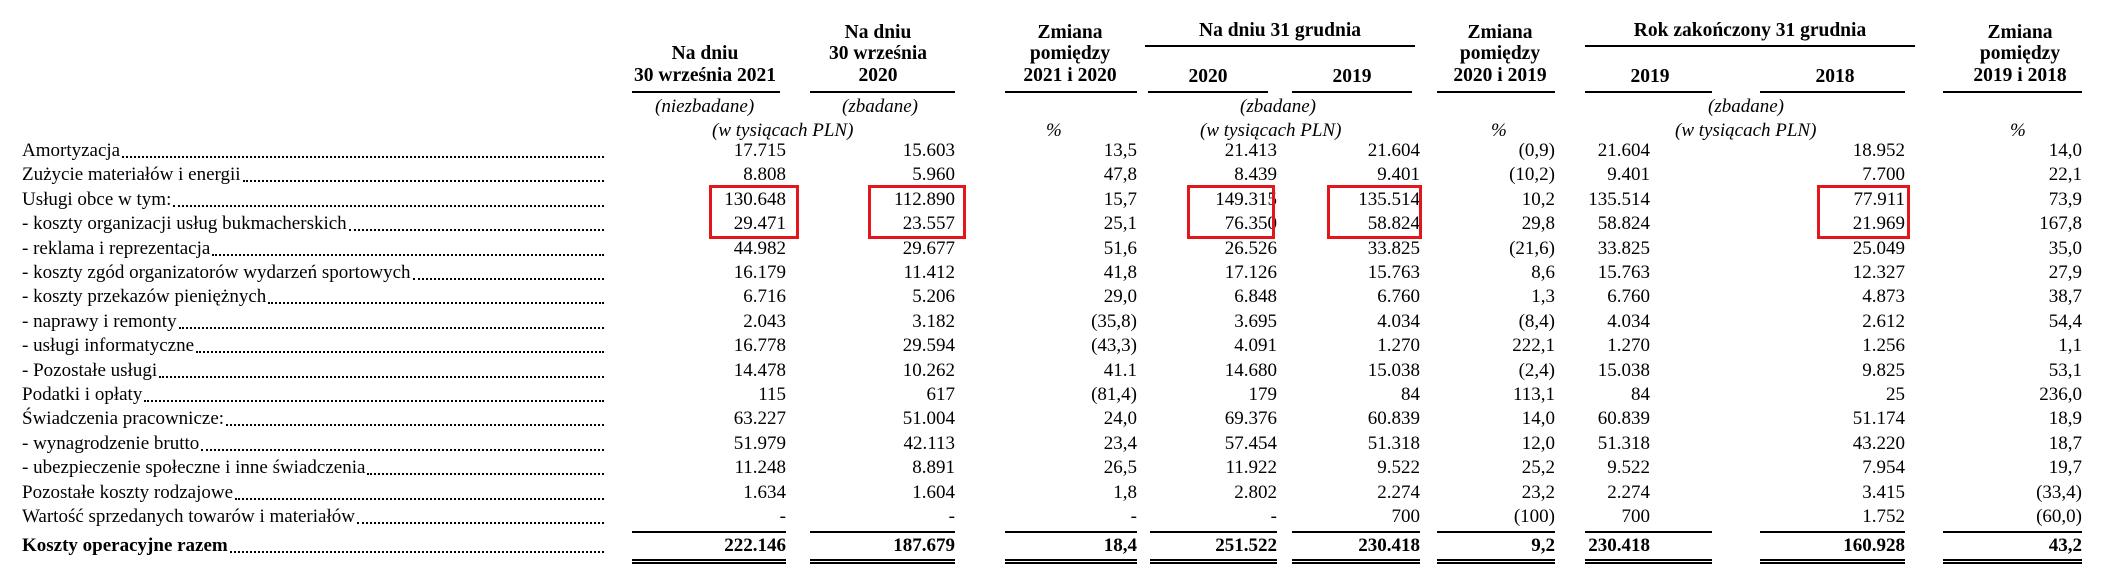 The width and height of the screenshot is (2104, 566). What do you see at coordinates (764, 492) in the screenshot?
I see `row-value: 1.634` at bounding box center [764, 492].